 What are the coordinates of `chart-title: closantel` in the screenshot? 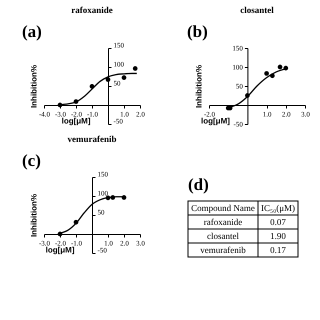 It's located at (257, 10).